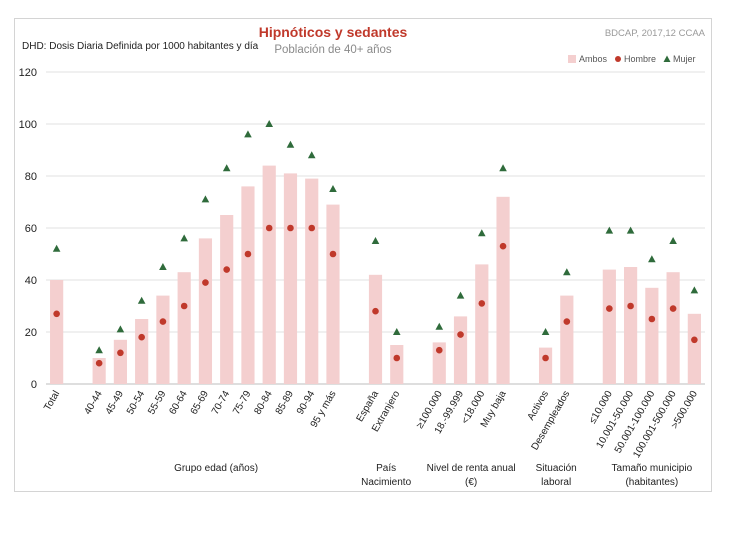 The height and width of the screenshot is (543, 734). Describe the element at coordinates (386, 468) in the screenshot. I see `group-label: País` at that location.